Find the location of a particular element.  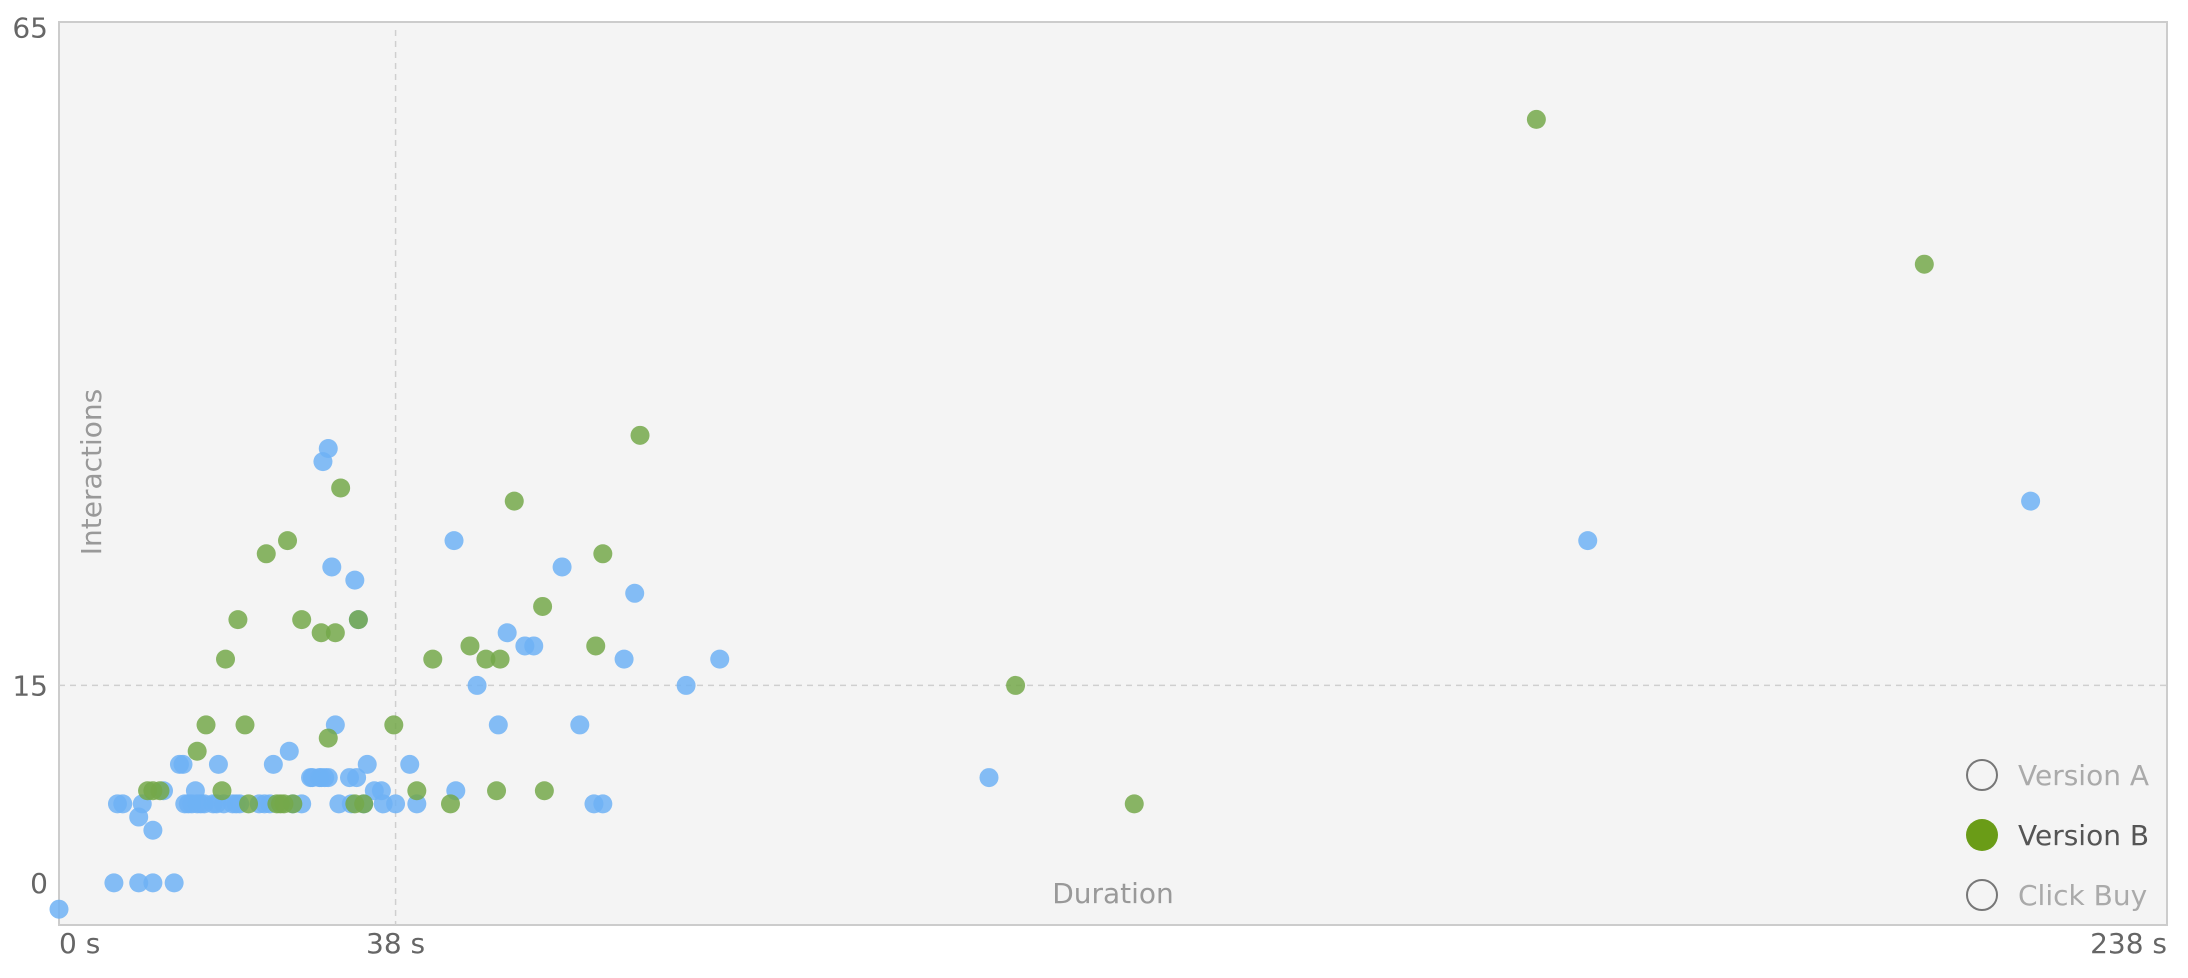

x-tick-label: 0 s is located at coordinates (79, 943).